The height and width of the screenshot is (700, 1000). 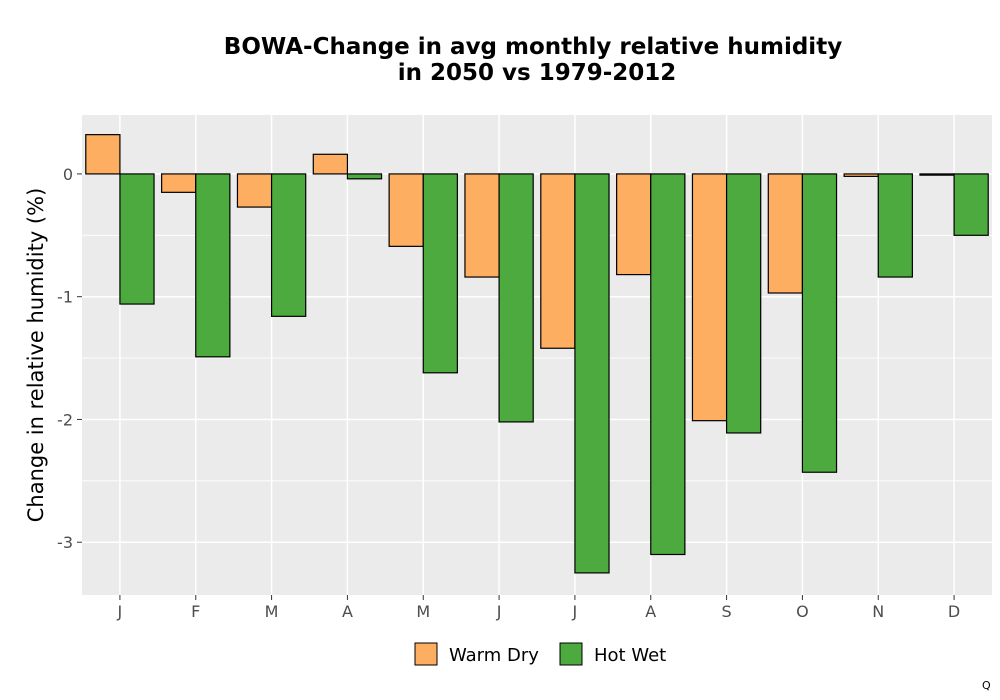 I want to click on y-tick-label: -2, so click(x=65, y=419).